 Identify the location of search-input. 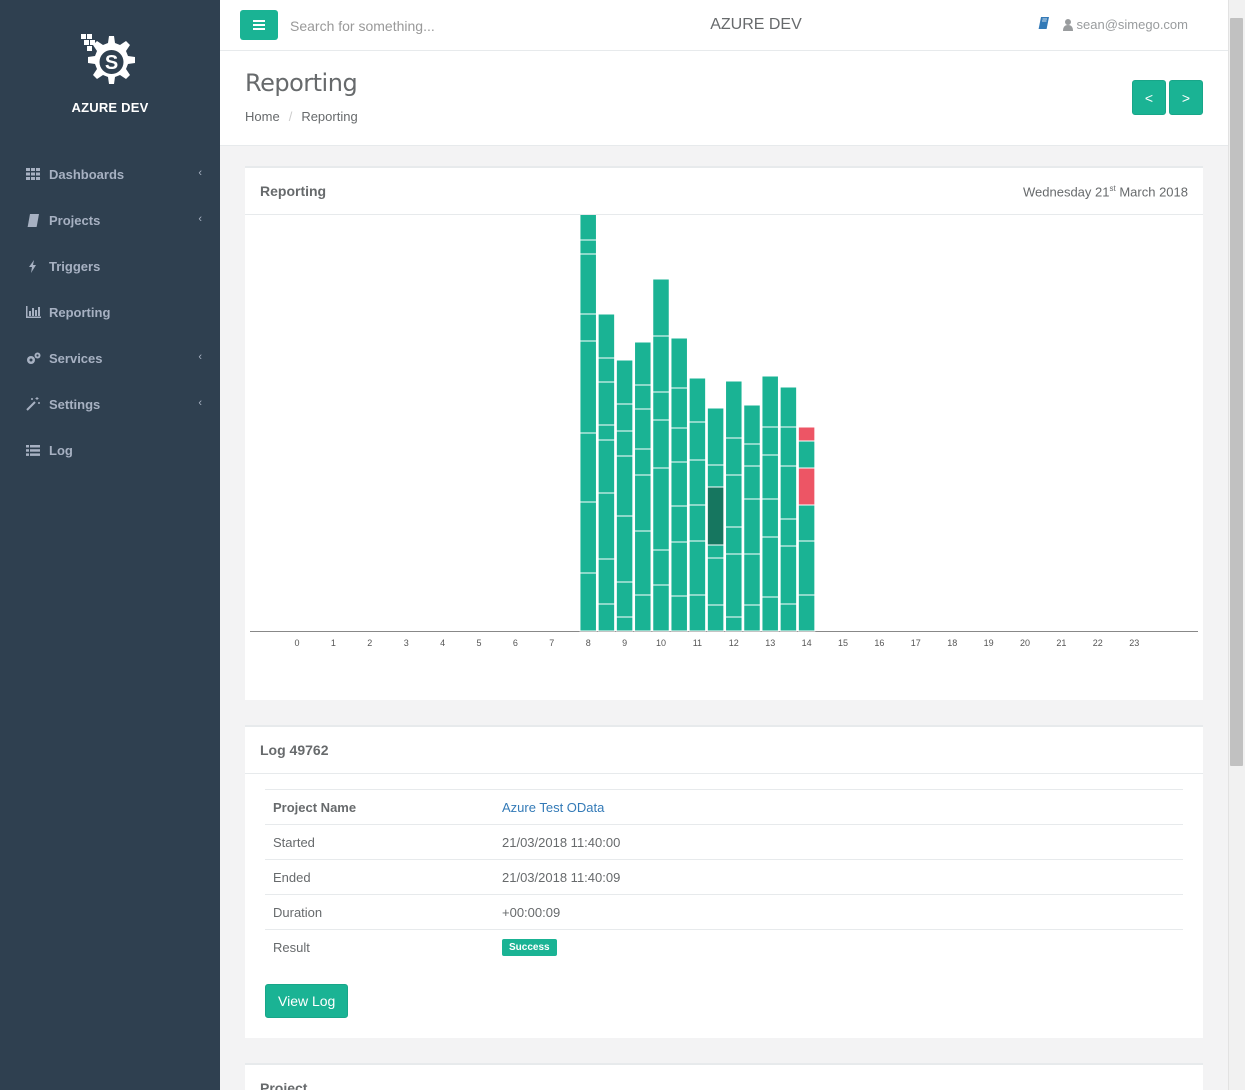
(440, 26).